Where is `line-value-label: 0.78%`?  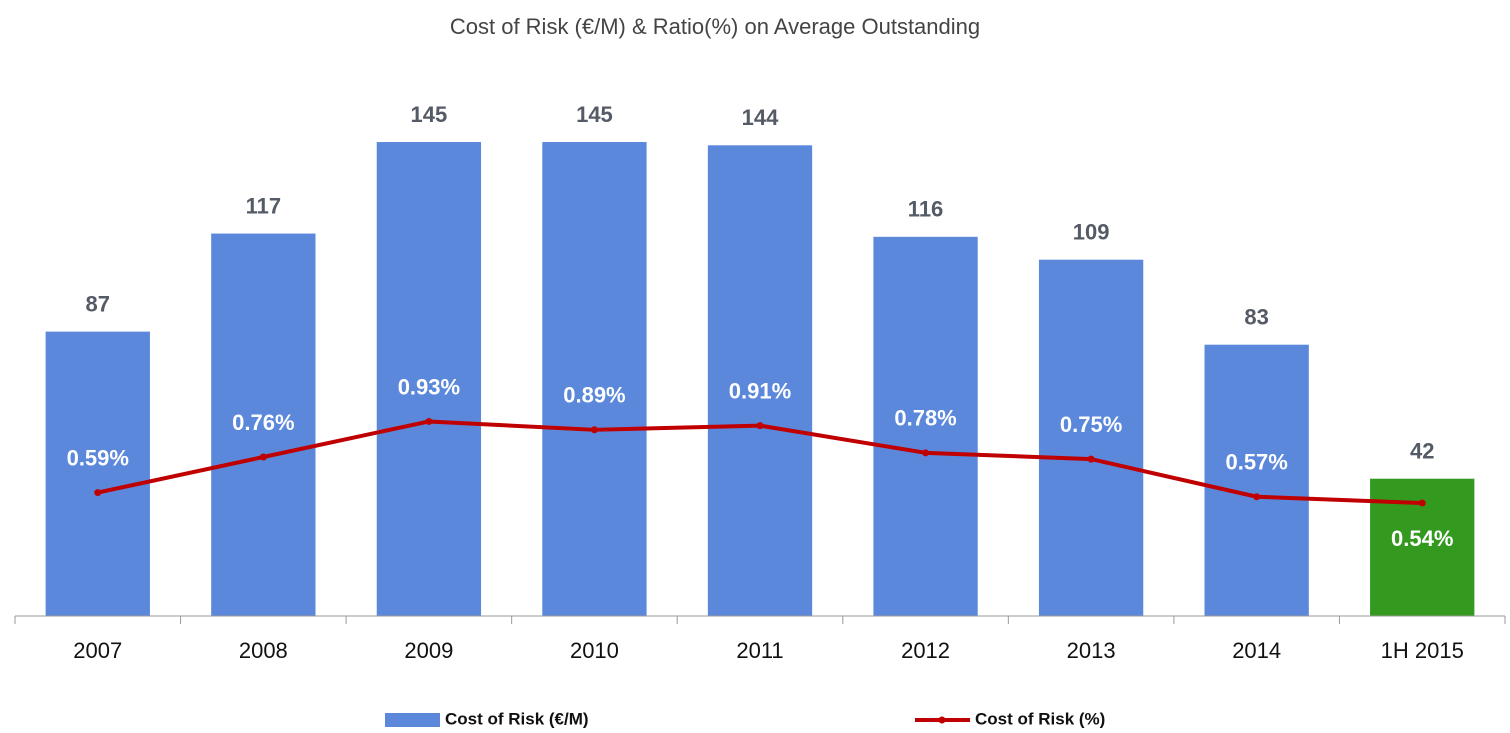 line-value-label: 0.78% is located at coordinates (925, 418).